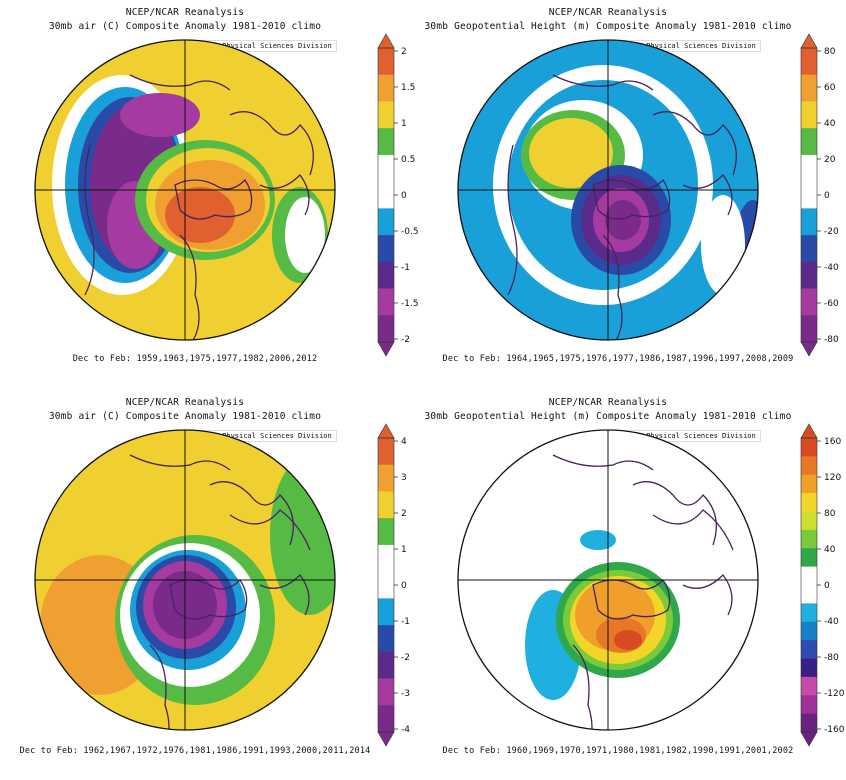  I want to click on colorbar-tick-label: -3, so click(405, 694).